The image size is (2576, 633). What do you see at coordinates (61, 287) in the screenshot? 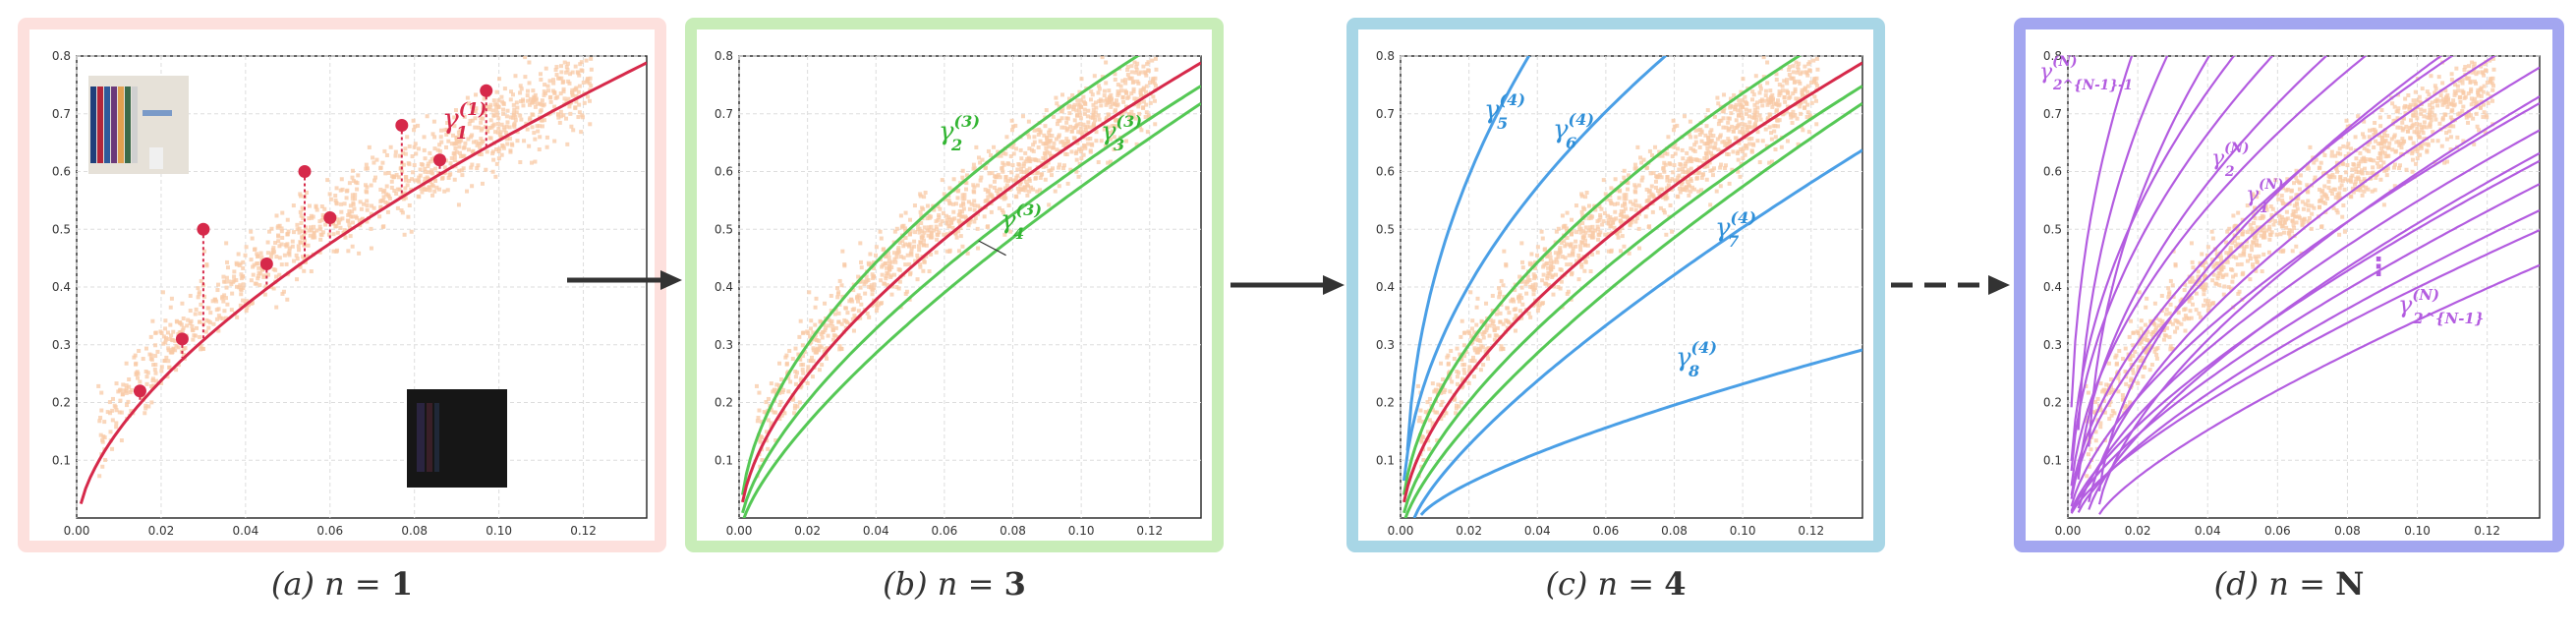
I see `y-tick-label: 0.4` at bounding box center [61, 287].